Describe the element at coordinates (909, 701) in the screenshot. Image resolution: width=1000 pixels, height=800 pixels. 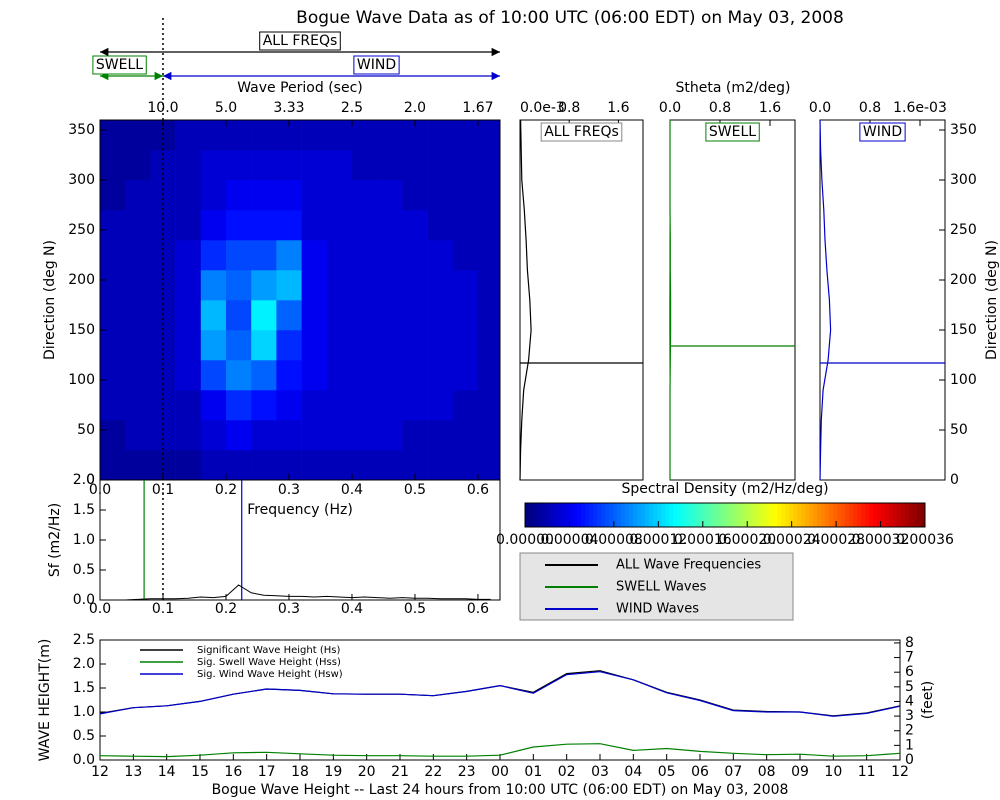
I see `y2-tick-label: 4` at that location.